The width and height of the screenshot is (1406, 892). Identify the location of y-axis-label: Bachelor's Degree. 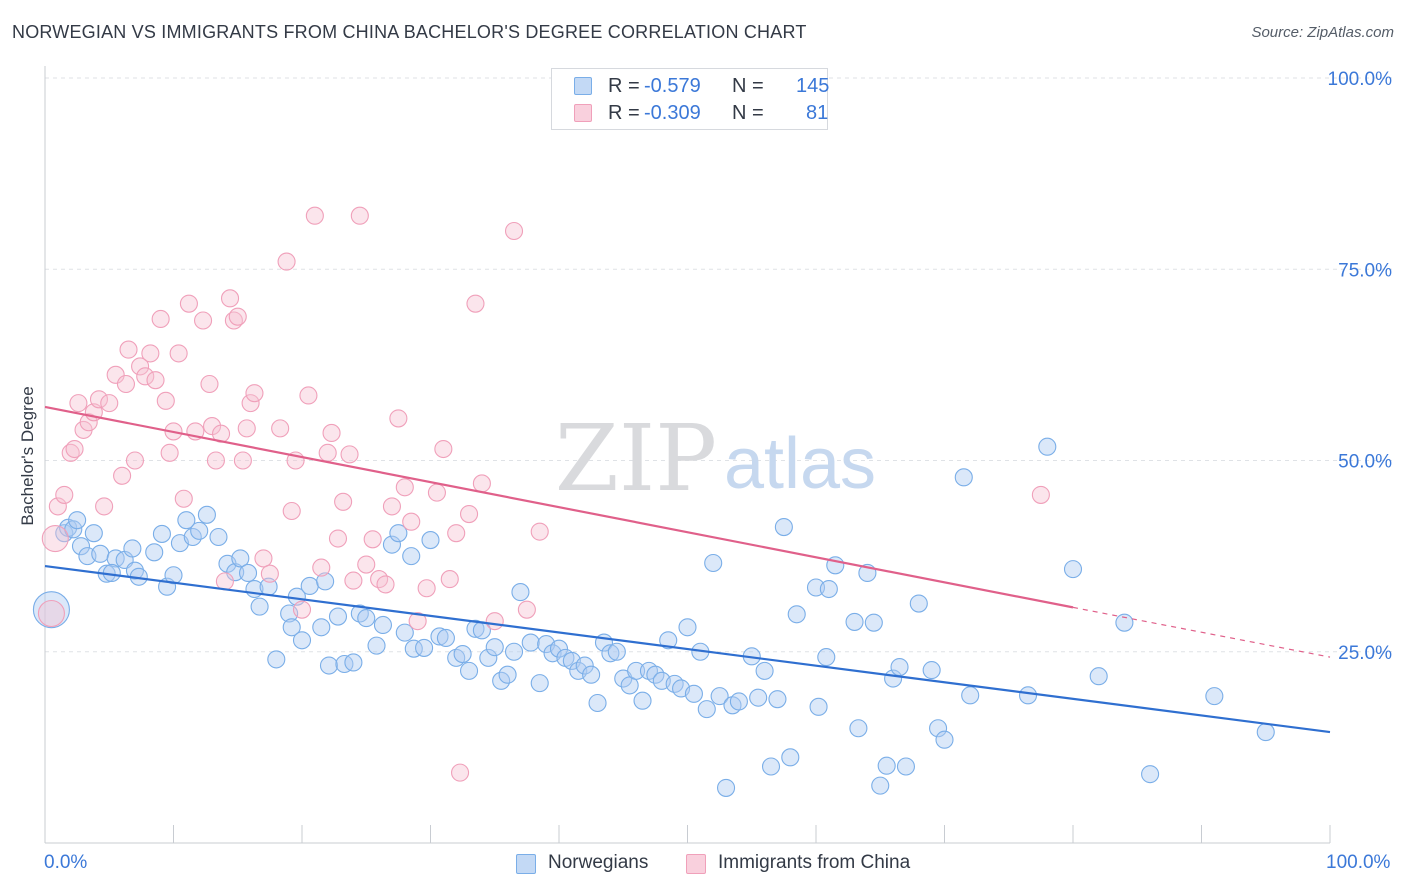
(27, 456).